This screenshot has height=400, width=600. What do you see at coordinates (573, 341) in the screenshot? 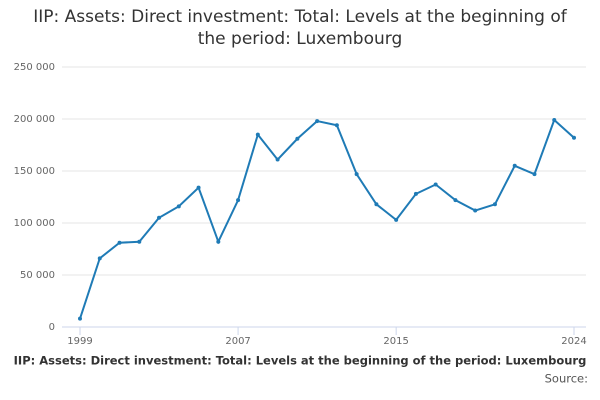
I see `x-tick-label: 2024` at bounding box center [573, 341].